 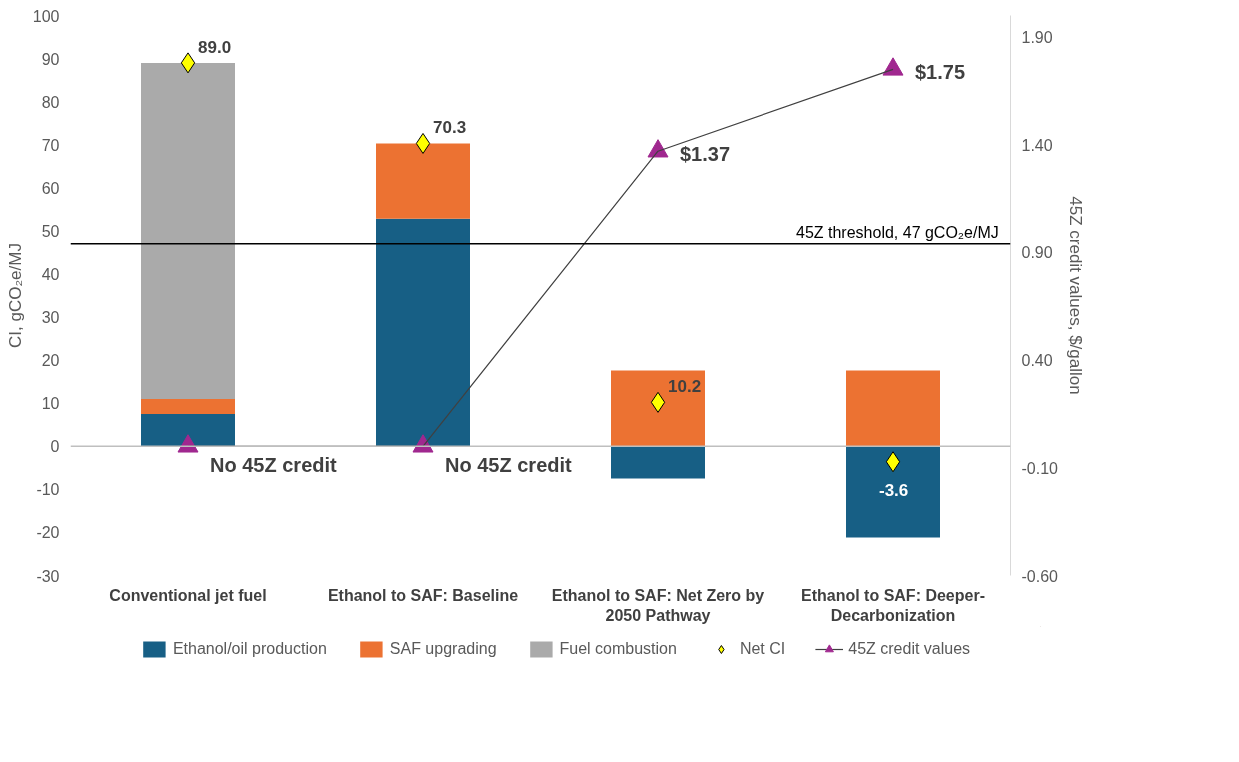 What do you see at coordinates (249, 648) in the screenshot?
I see `legend-label: Ethanol/oil production` at bounding box center [249, 648].